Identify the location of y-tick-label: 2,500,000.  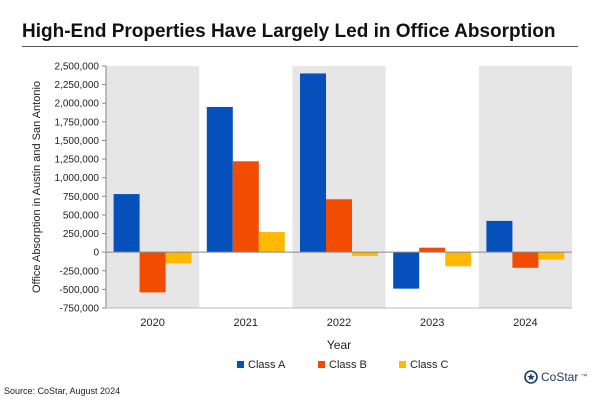
(77, 67).